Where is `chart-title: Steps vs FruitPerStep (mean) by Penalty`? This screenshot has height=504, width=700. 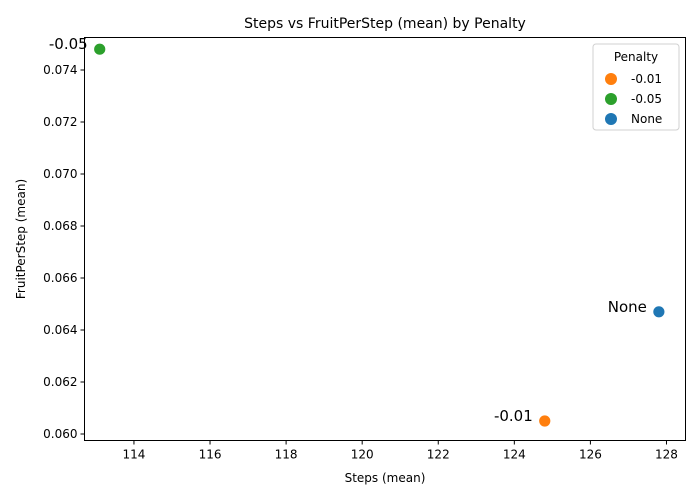
chart-title: Steps vs FruitPerStep (mean) by Penalty is located at coordinates (385, 24).